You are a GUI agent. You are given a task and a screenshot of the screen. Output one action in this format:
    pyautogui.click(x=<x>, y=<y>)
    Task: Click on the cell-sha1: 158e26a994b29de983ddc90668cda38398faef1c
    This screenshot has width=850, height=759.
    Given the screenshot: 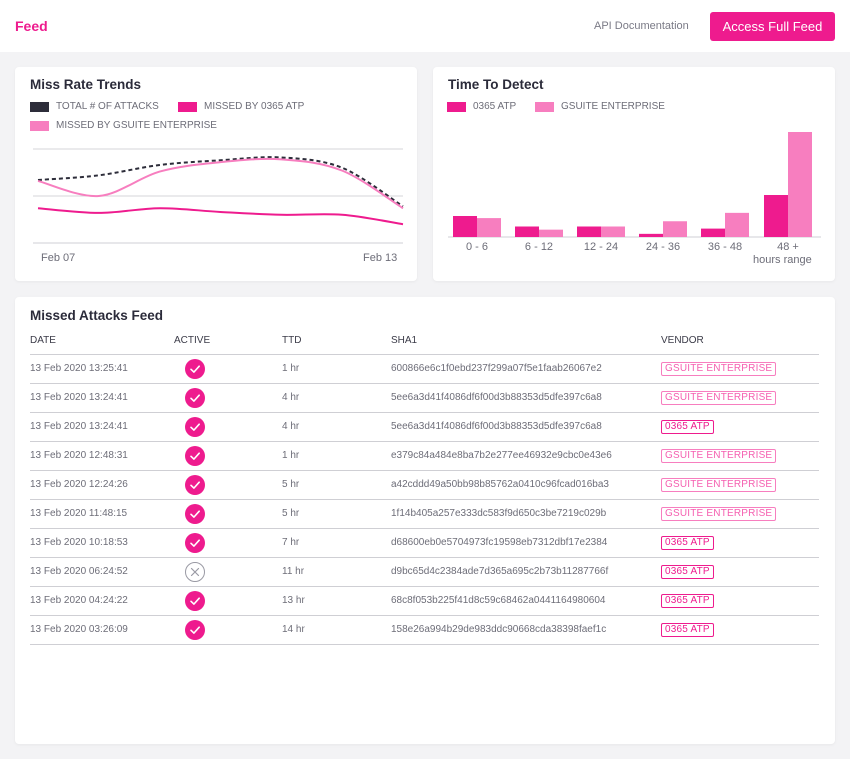 What is the action you would take?
    pyautogui.click(x=526, y=630)
    